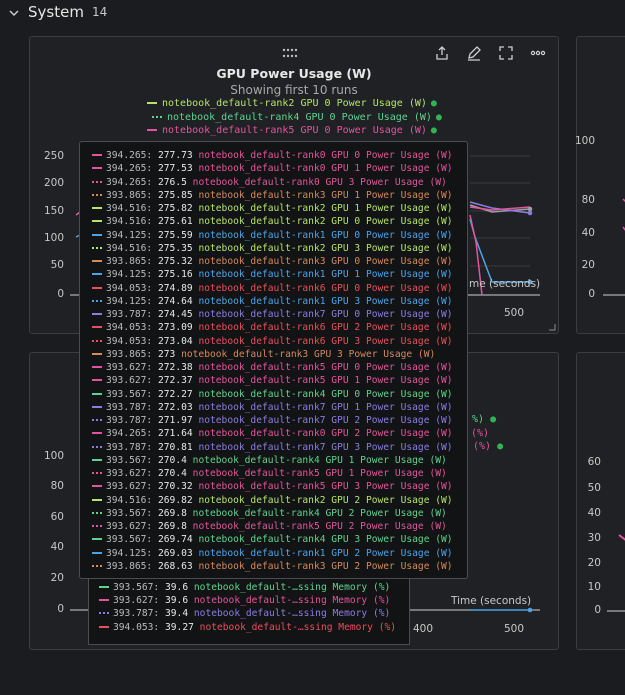 The width and height of the screenshot is (625, 695). I want to click on tooltip-value: 275.61, so click(175, 222).